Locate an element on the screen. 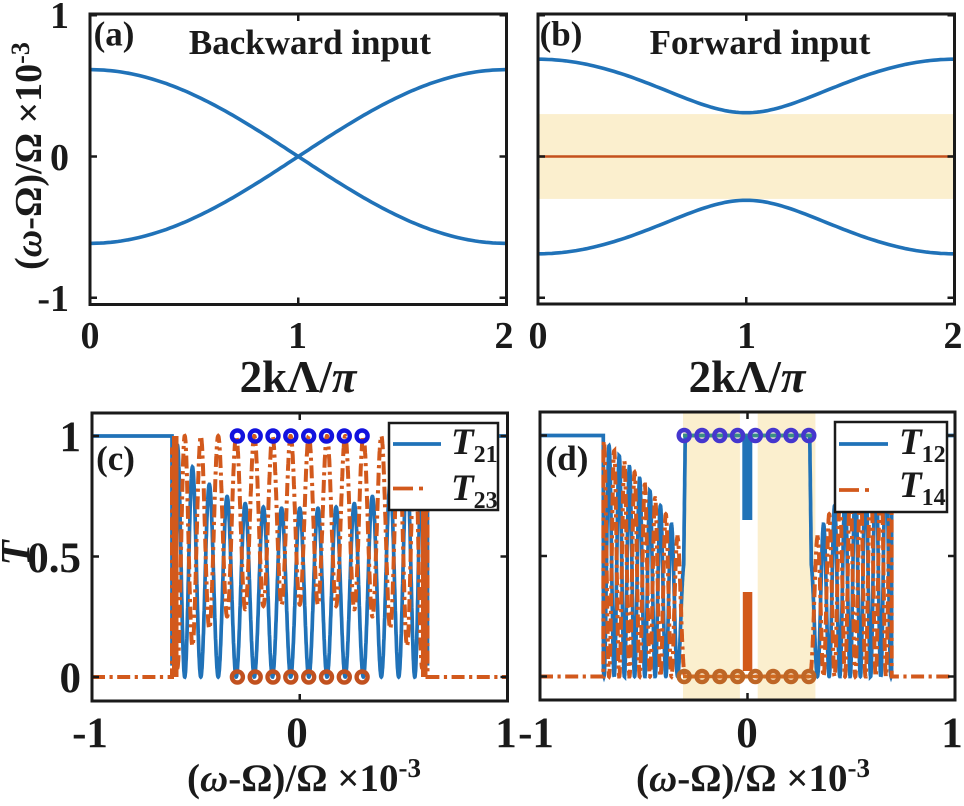 The height and width of the screenshot is (806, 964). svg-text: 0.5 is located at coordinates (54, 558).